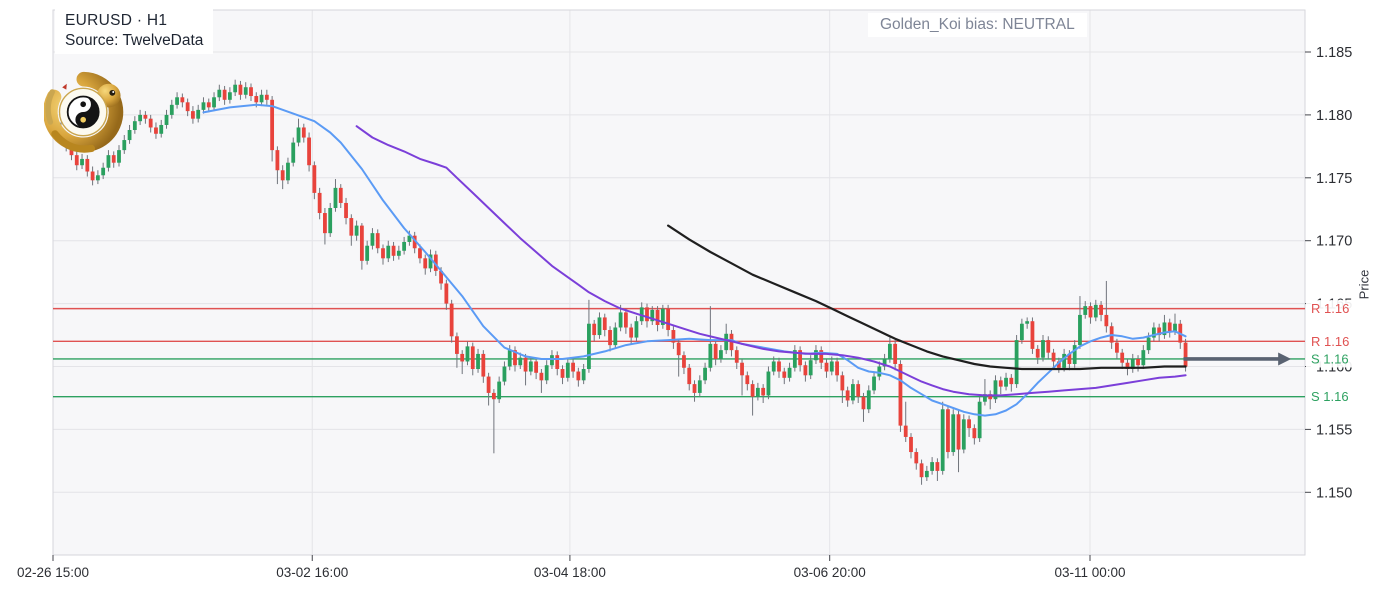 This screenshot has height=589, width=1383. I want to click on x-tick-label: 02-26 15:00, so click(53, 572).